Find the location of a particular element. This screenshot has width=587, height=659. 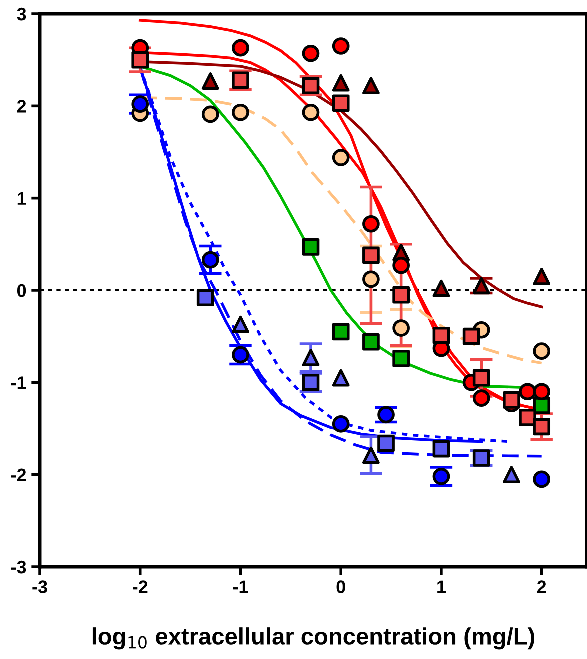

y-tick-label: 2 is located at coordinates (21, 106).